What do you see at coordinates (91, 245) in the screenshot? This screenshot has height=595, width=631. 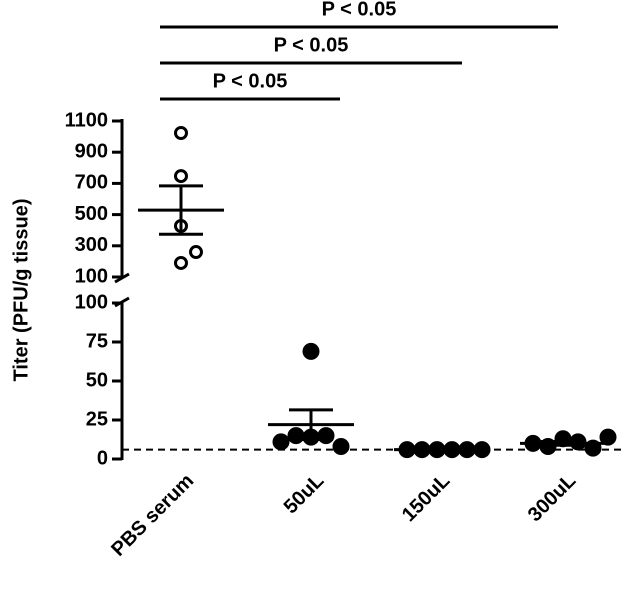 I see `y-tick-label: 300` at bounding box center [91, 245].